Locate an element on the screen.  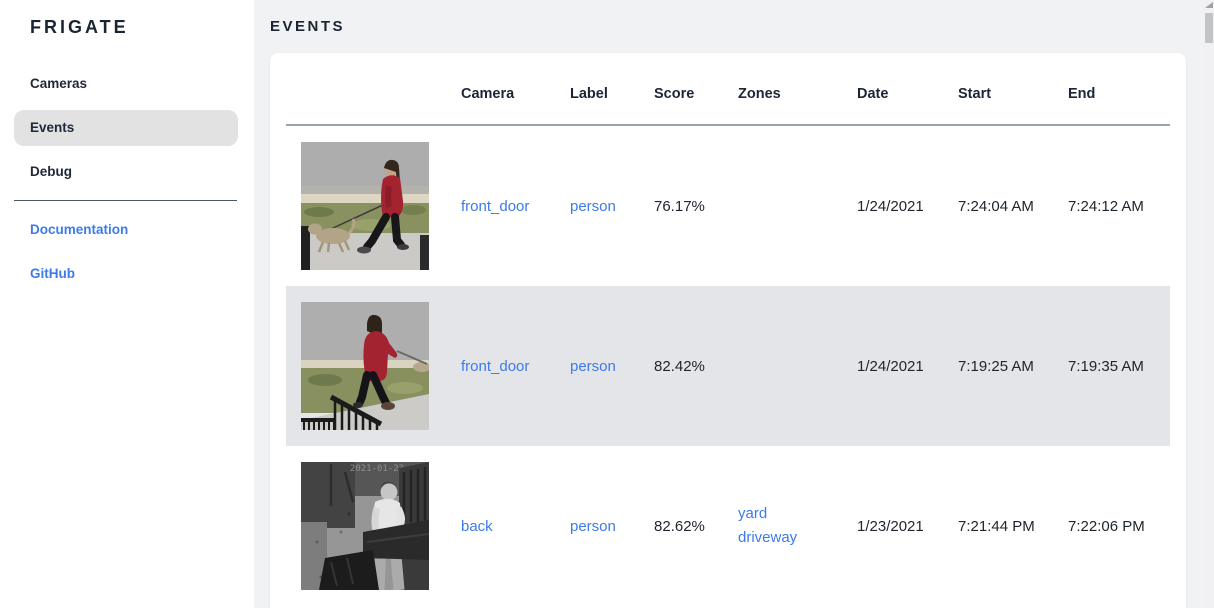
column-header-end: End is located at coordinates (1119, 89).